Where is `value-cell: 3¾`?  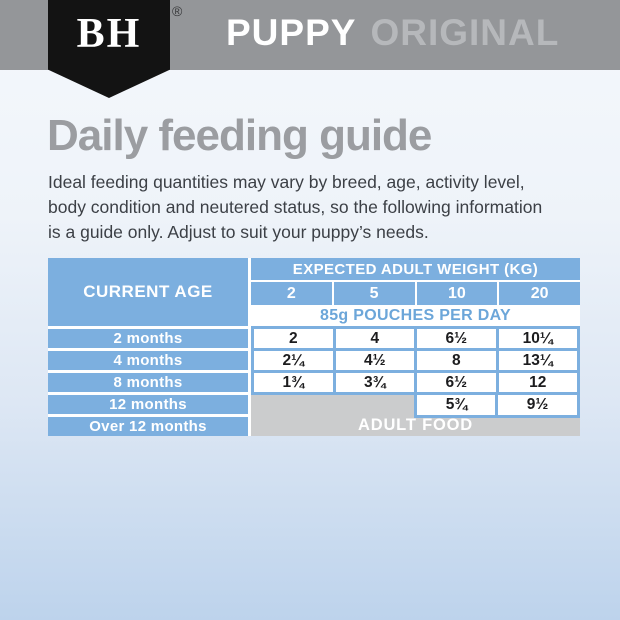 value-cell: 3¾ is located at coordinates (374, 382).